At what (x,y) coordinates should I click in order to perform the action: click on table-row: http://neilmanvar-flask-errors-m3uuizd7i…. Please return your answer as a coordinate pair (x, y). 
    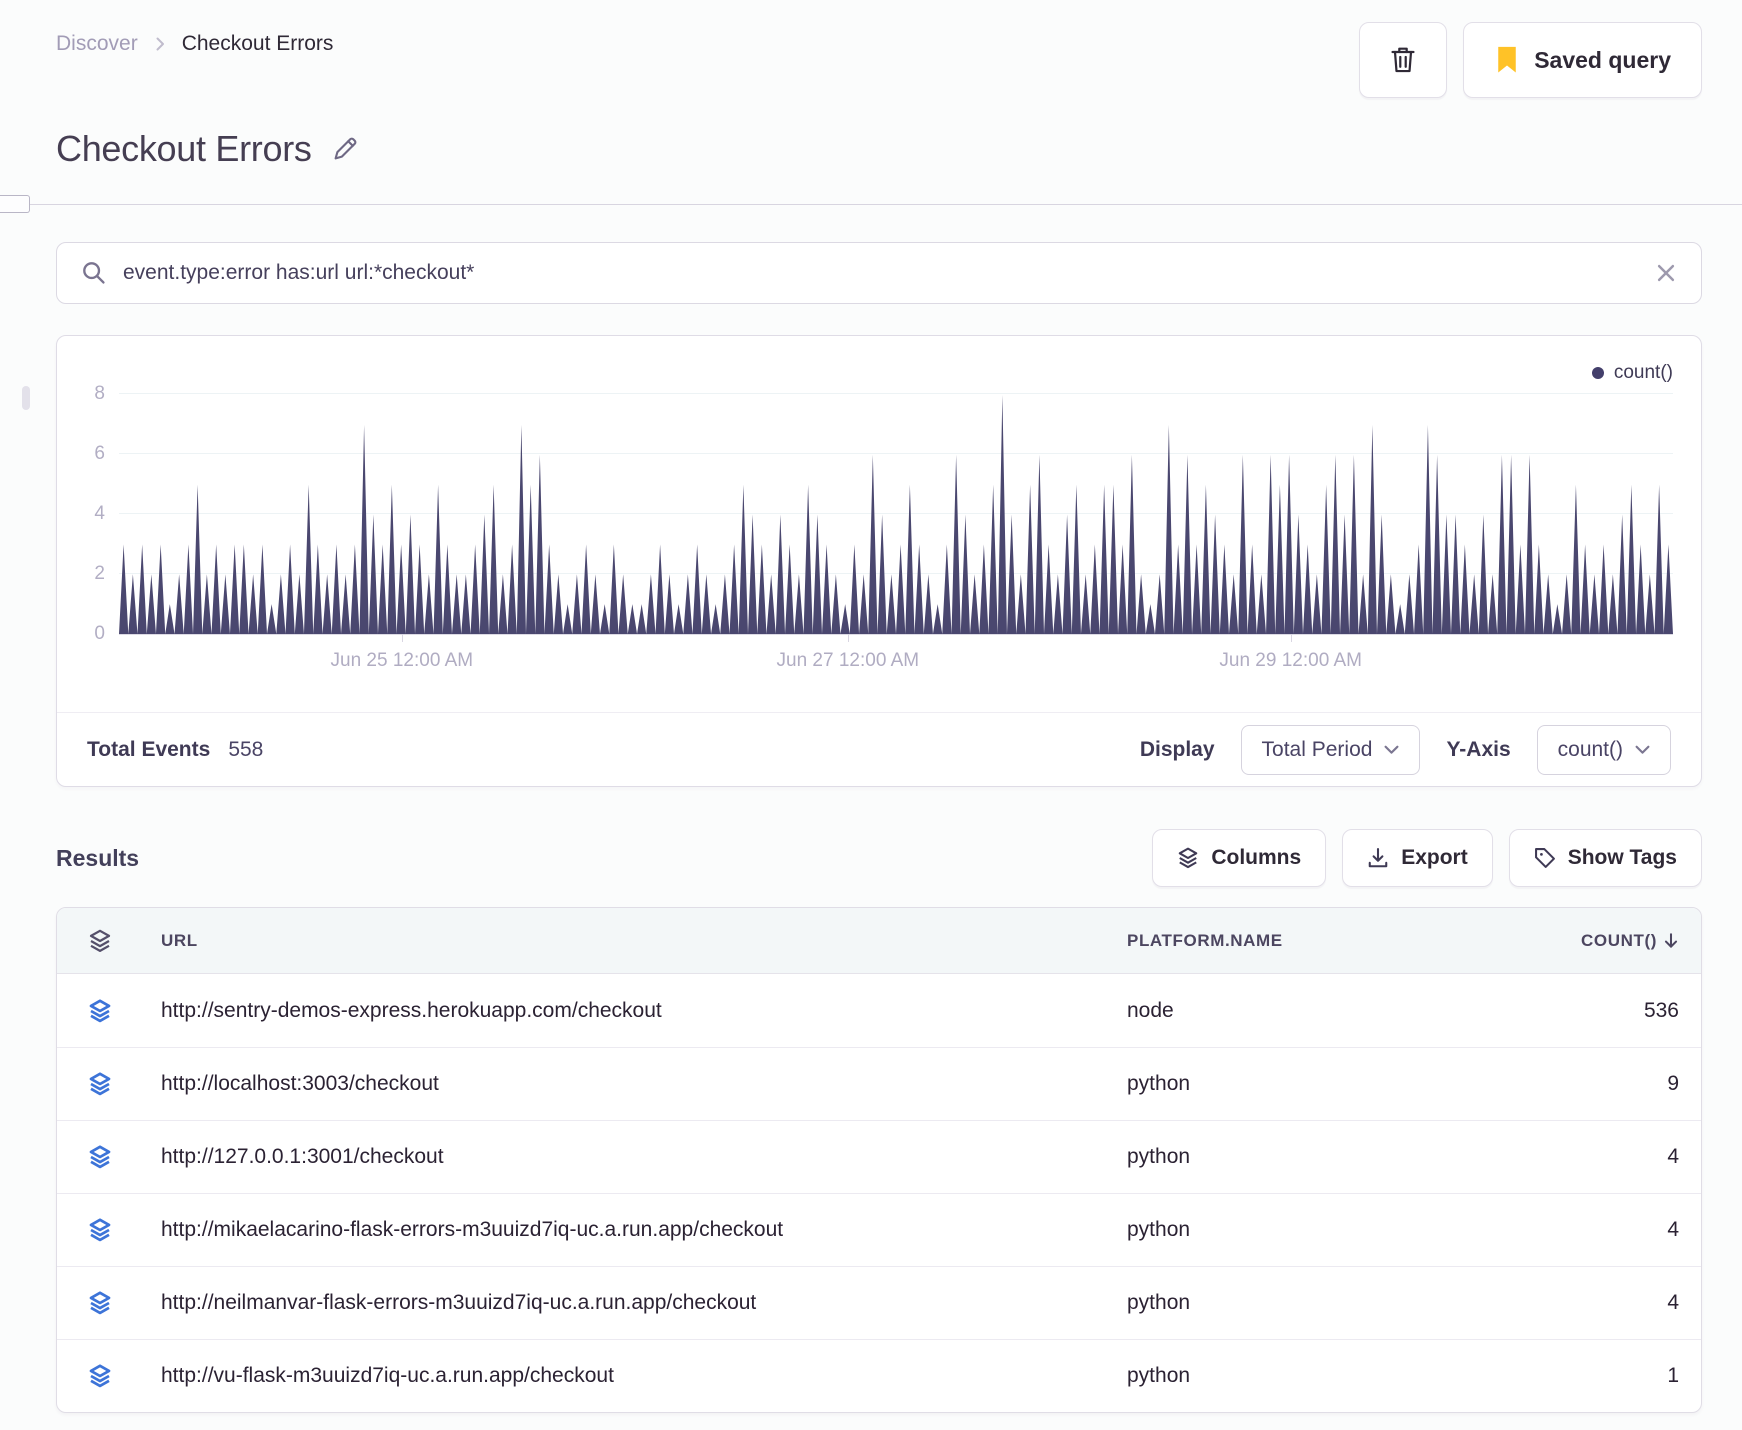
    Looking at the image, I should click on (879, 1302).